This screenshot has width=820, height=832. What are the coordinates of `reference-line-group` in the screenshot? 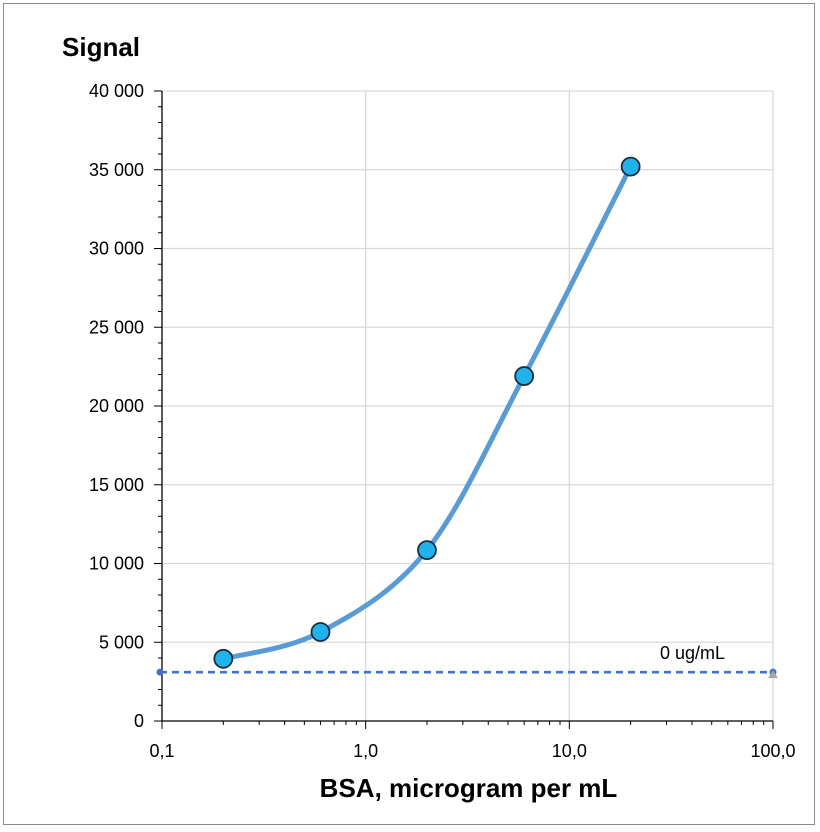 It's located at (467, 673).